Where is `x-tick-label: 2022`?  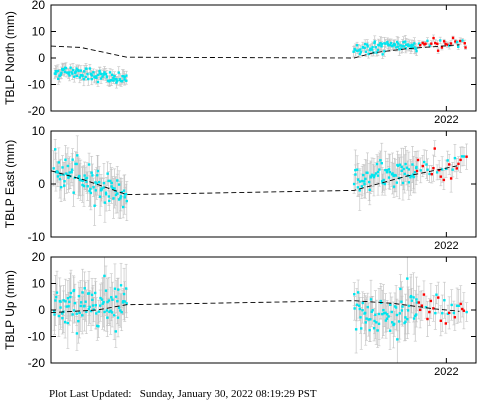
x-tick-label: 2022 is located at coordinates (446, 120).